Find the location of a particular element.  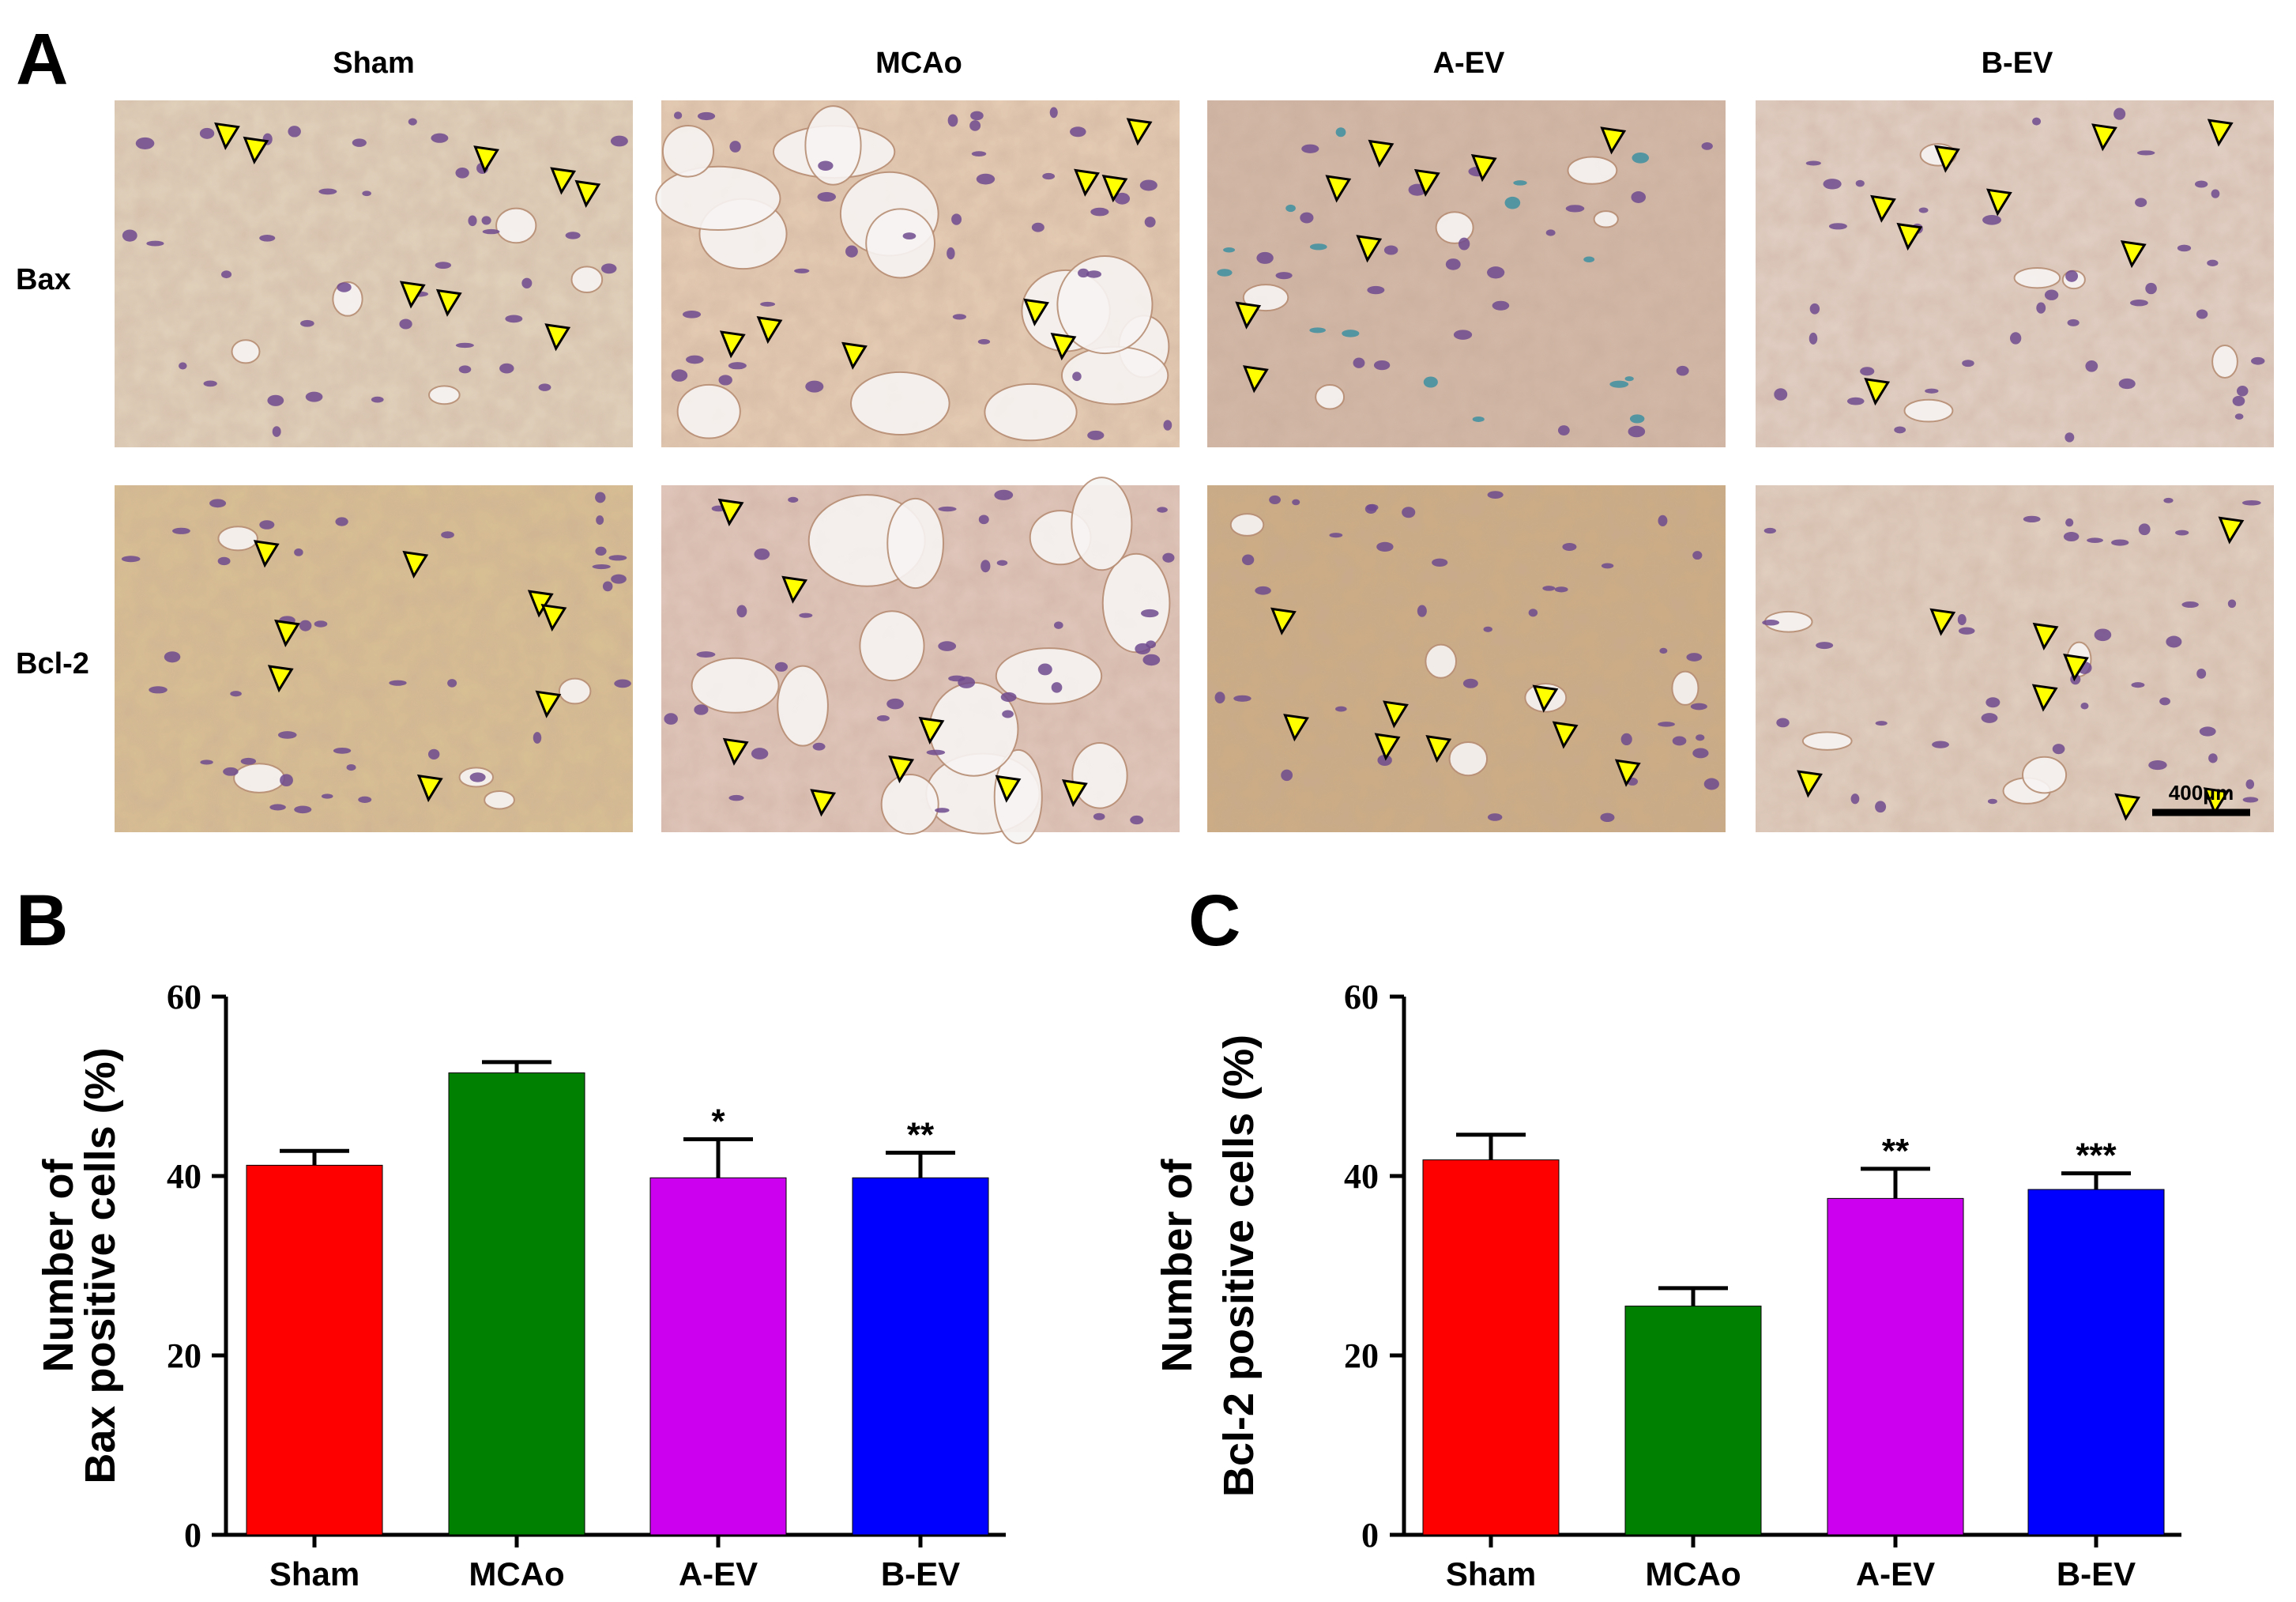

bar-mcao is located at coordinates (516, 1304).